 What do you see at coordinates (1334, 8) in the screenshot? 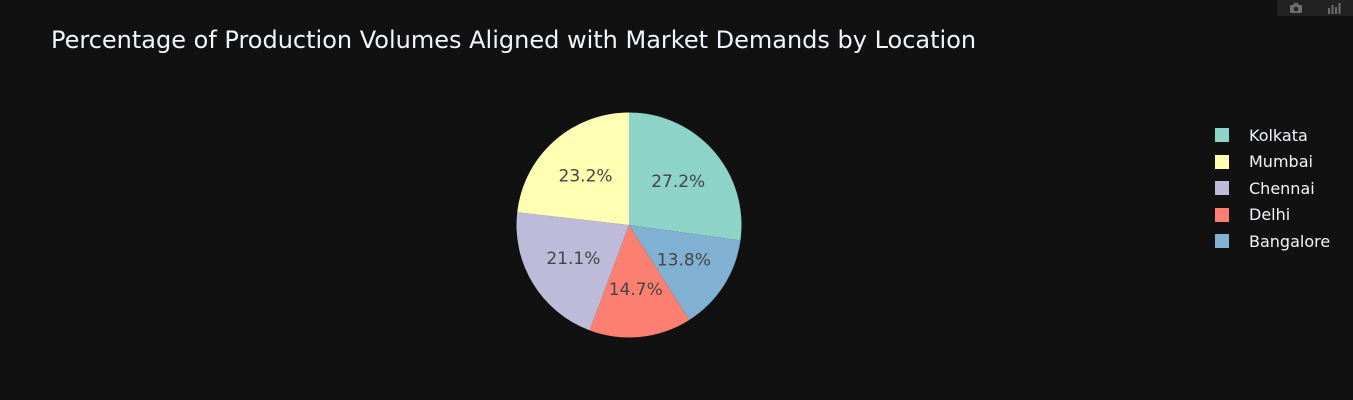
I see `bar-chart-icon` at bounding box center [1334, 8].